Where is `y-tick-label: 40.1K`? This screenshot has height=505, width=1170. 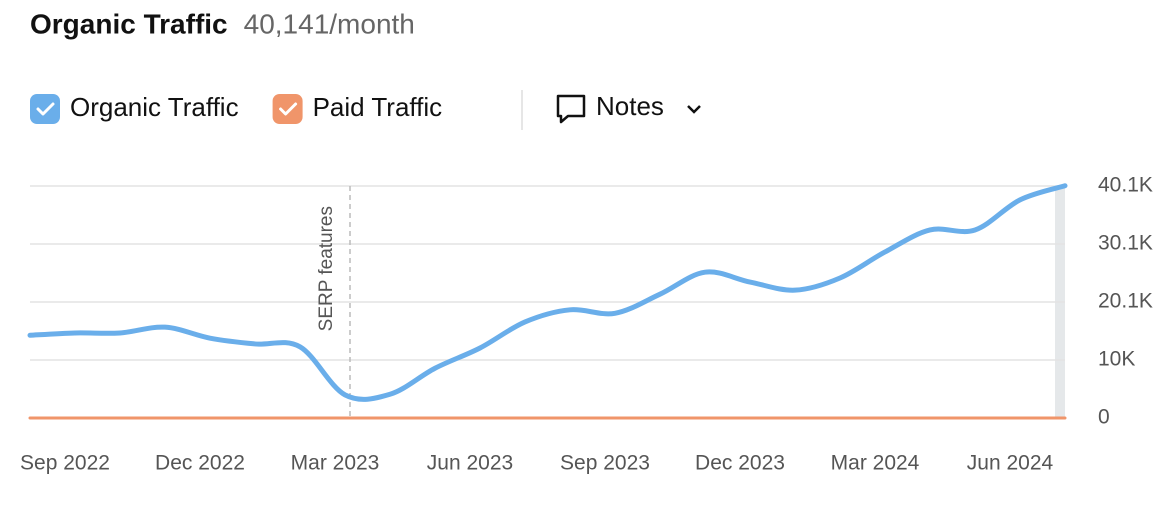 y-tick-label: 40.1K is located at coordinates (1125, 185).